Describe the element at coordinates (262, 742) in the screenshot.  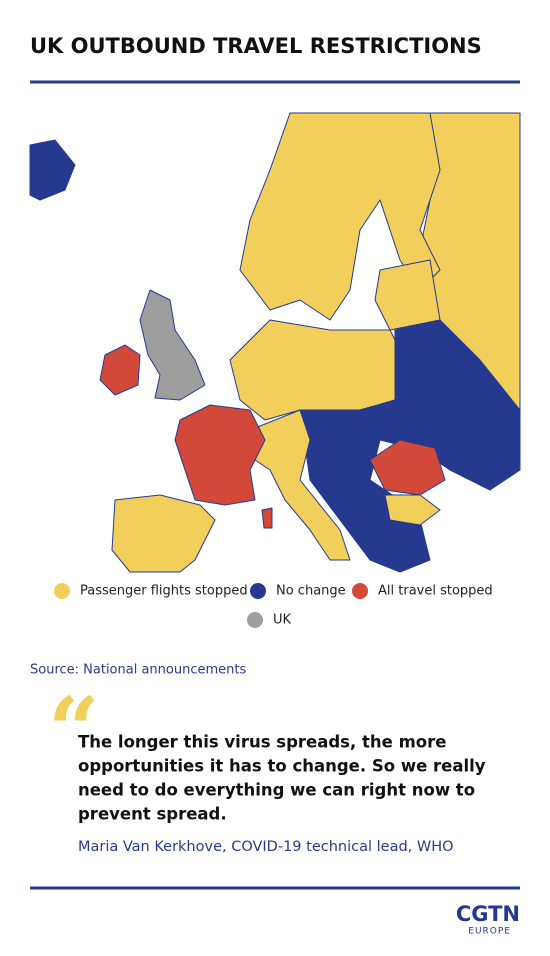
I see `quote-line: The longer this virus spreads, the more` at that location.